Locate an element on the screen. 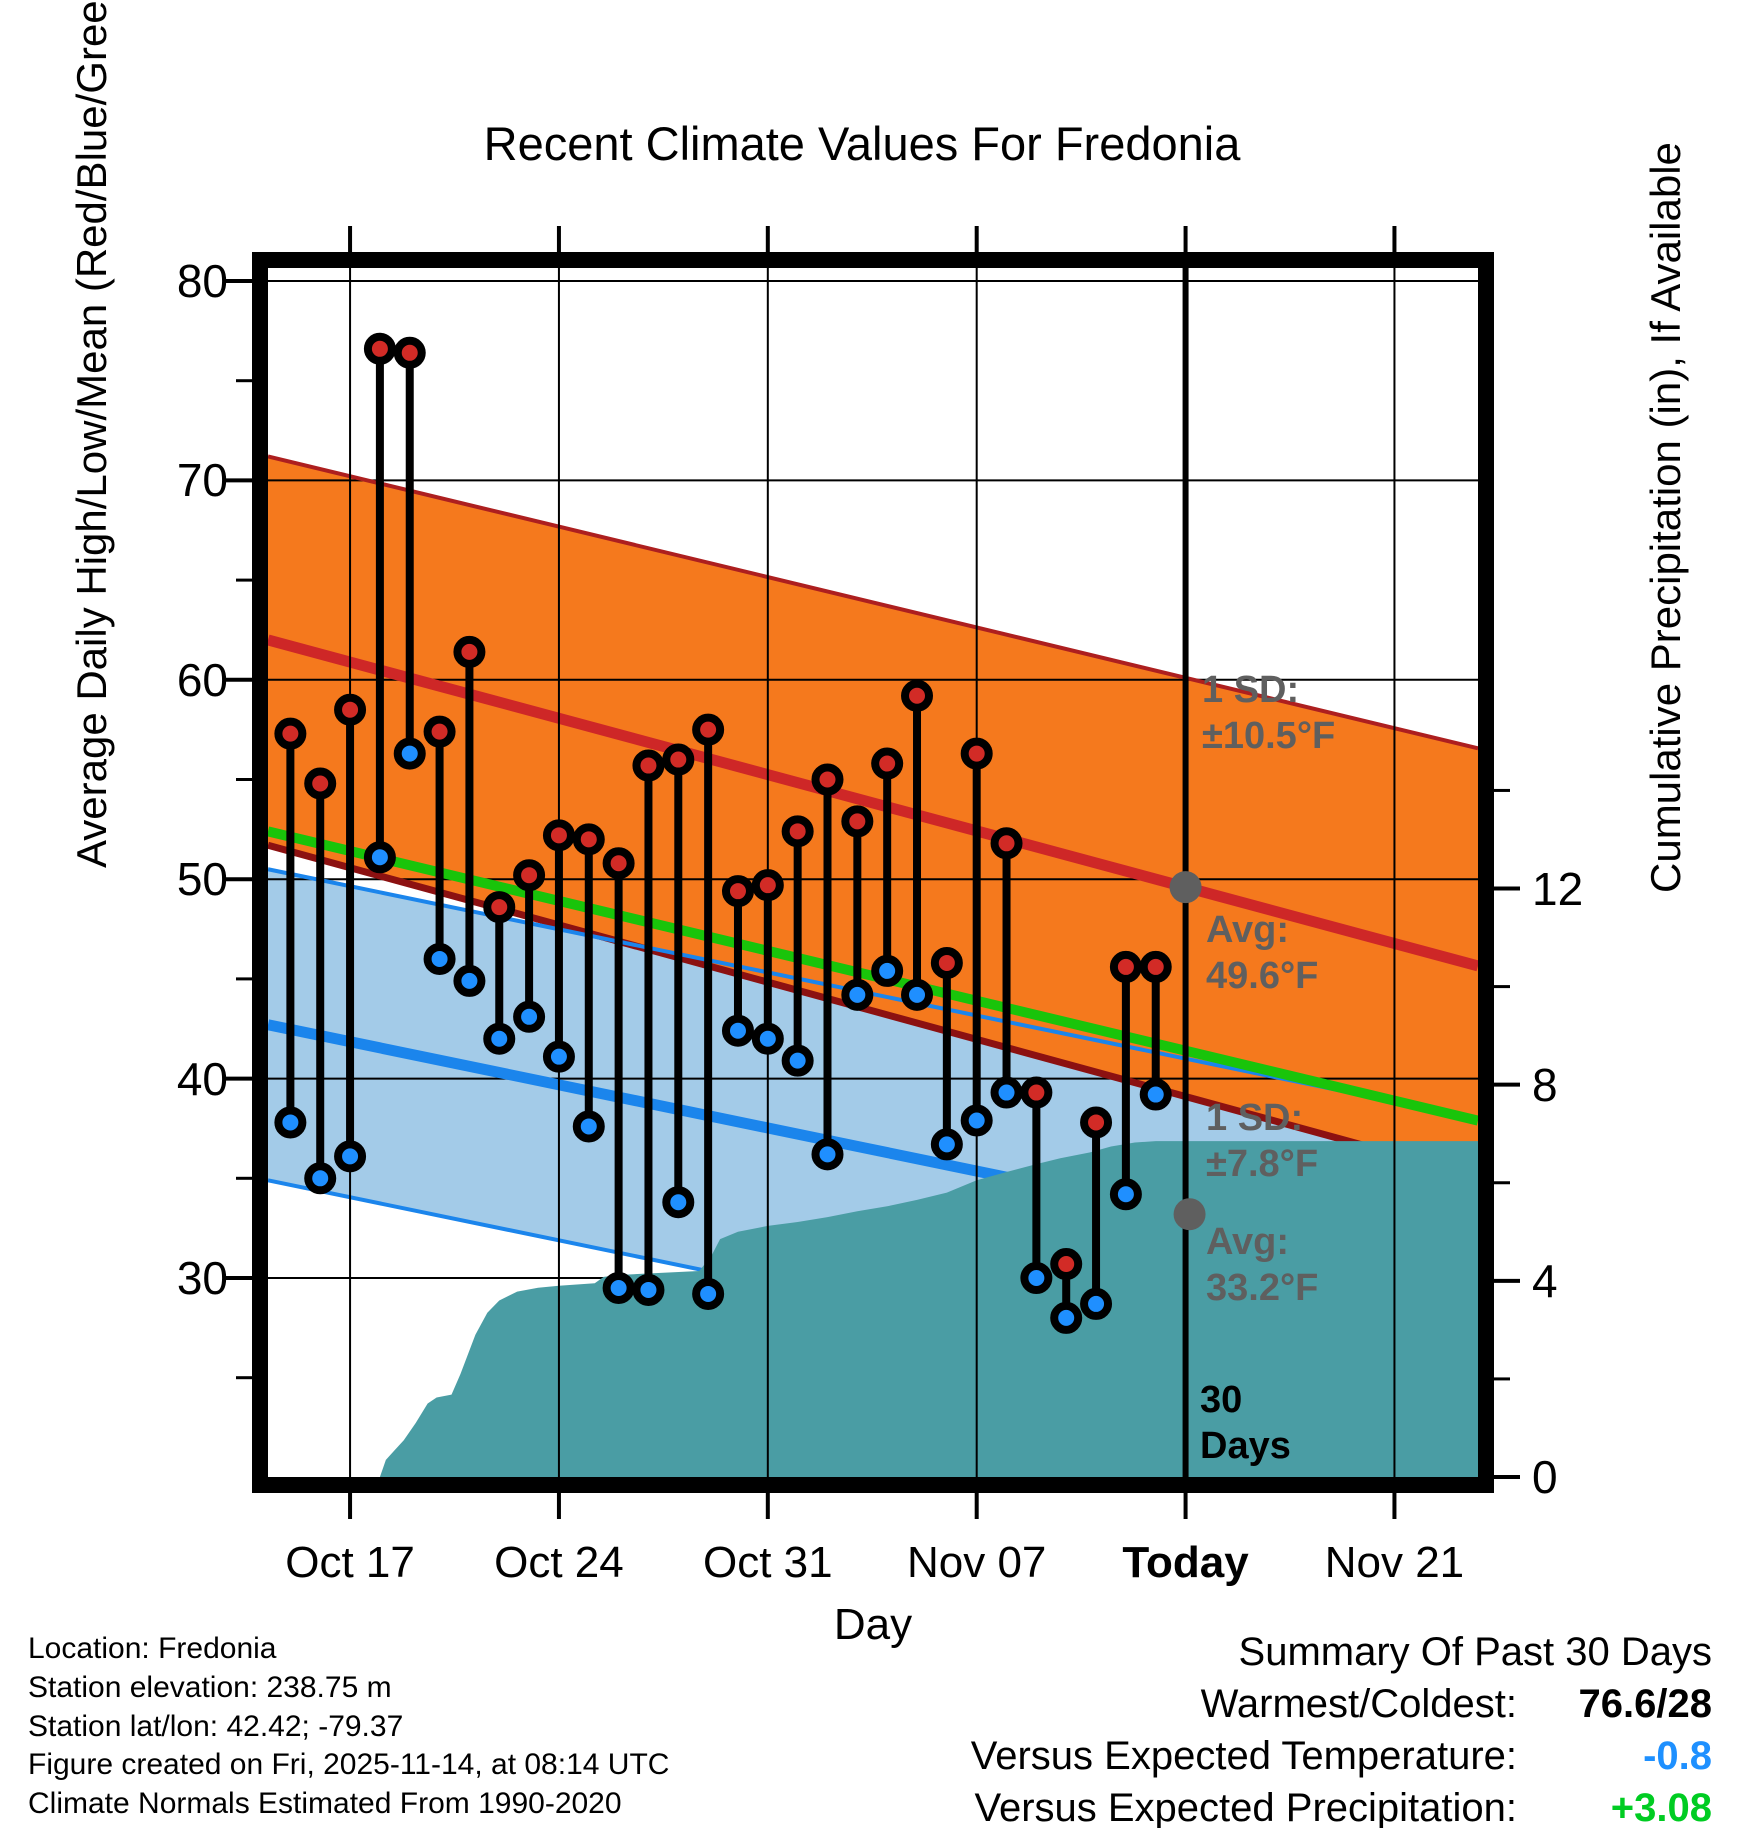  summary-title: Summary Of Past 30 Days is located at coordinates (1475, 1652).